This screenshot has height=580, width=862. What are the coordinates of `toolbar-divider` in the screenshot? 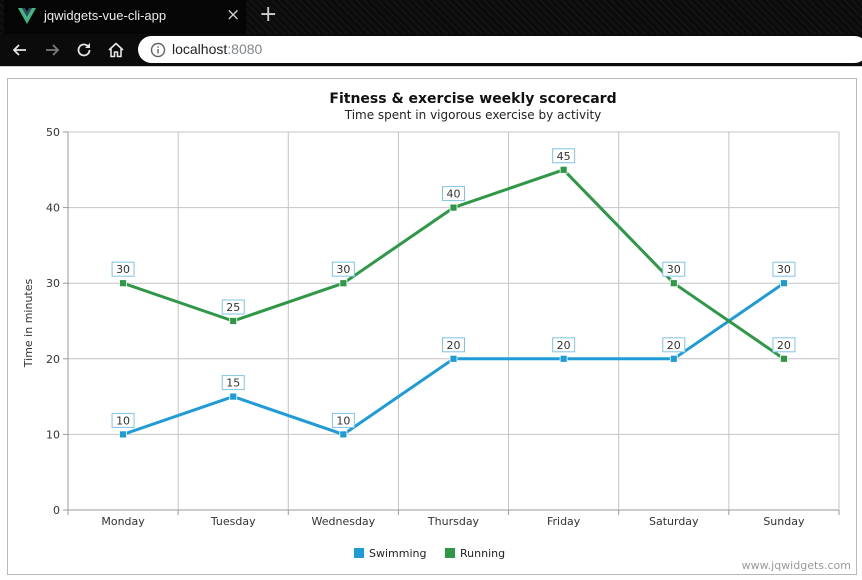 It's located at (431, 66).